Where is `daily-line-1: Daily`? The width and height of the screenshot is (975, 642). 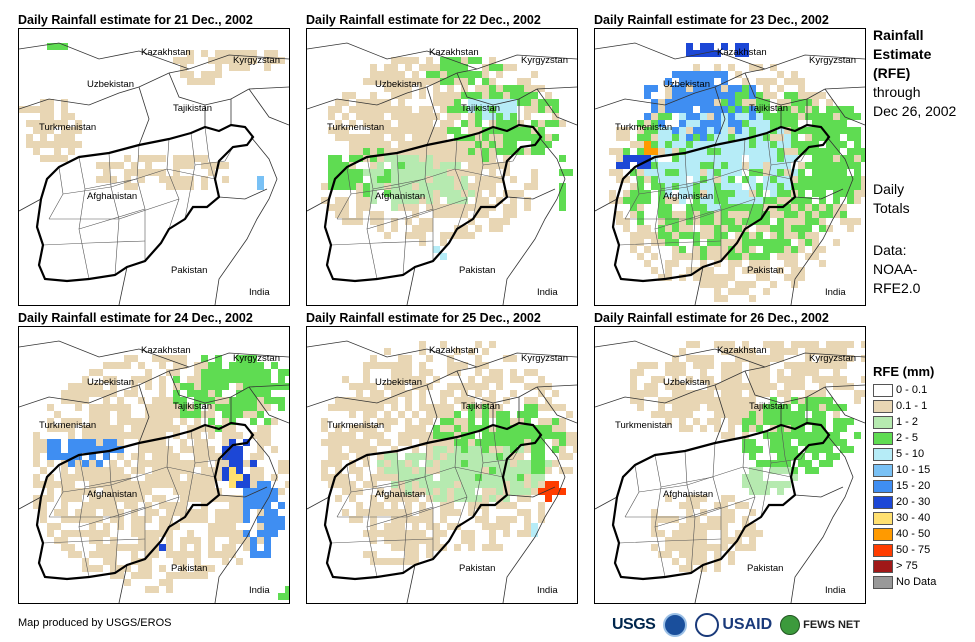 daily-line-1: Daily is located at coordinates (889, 189).